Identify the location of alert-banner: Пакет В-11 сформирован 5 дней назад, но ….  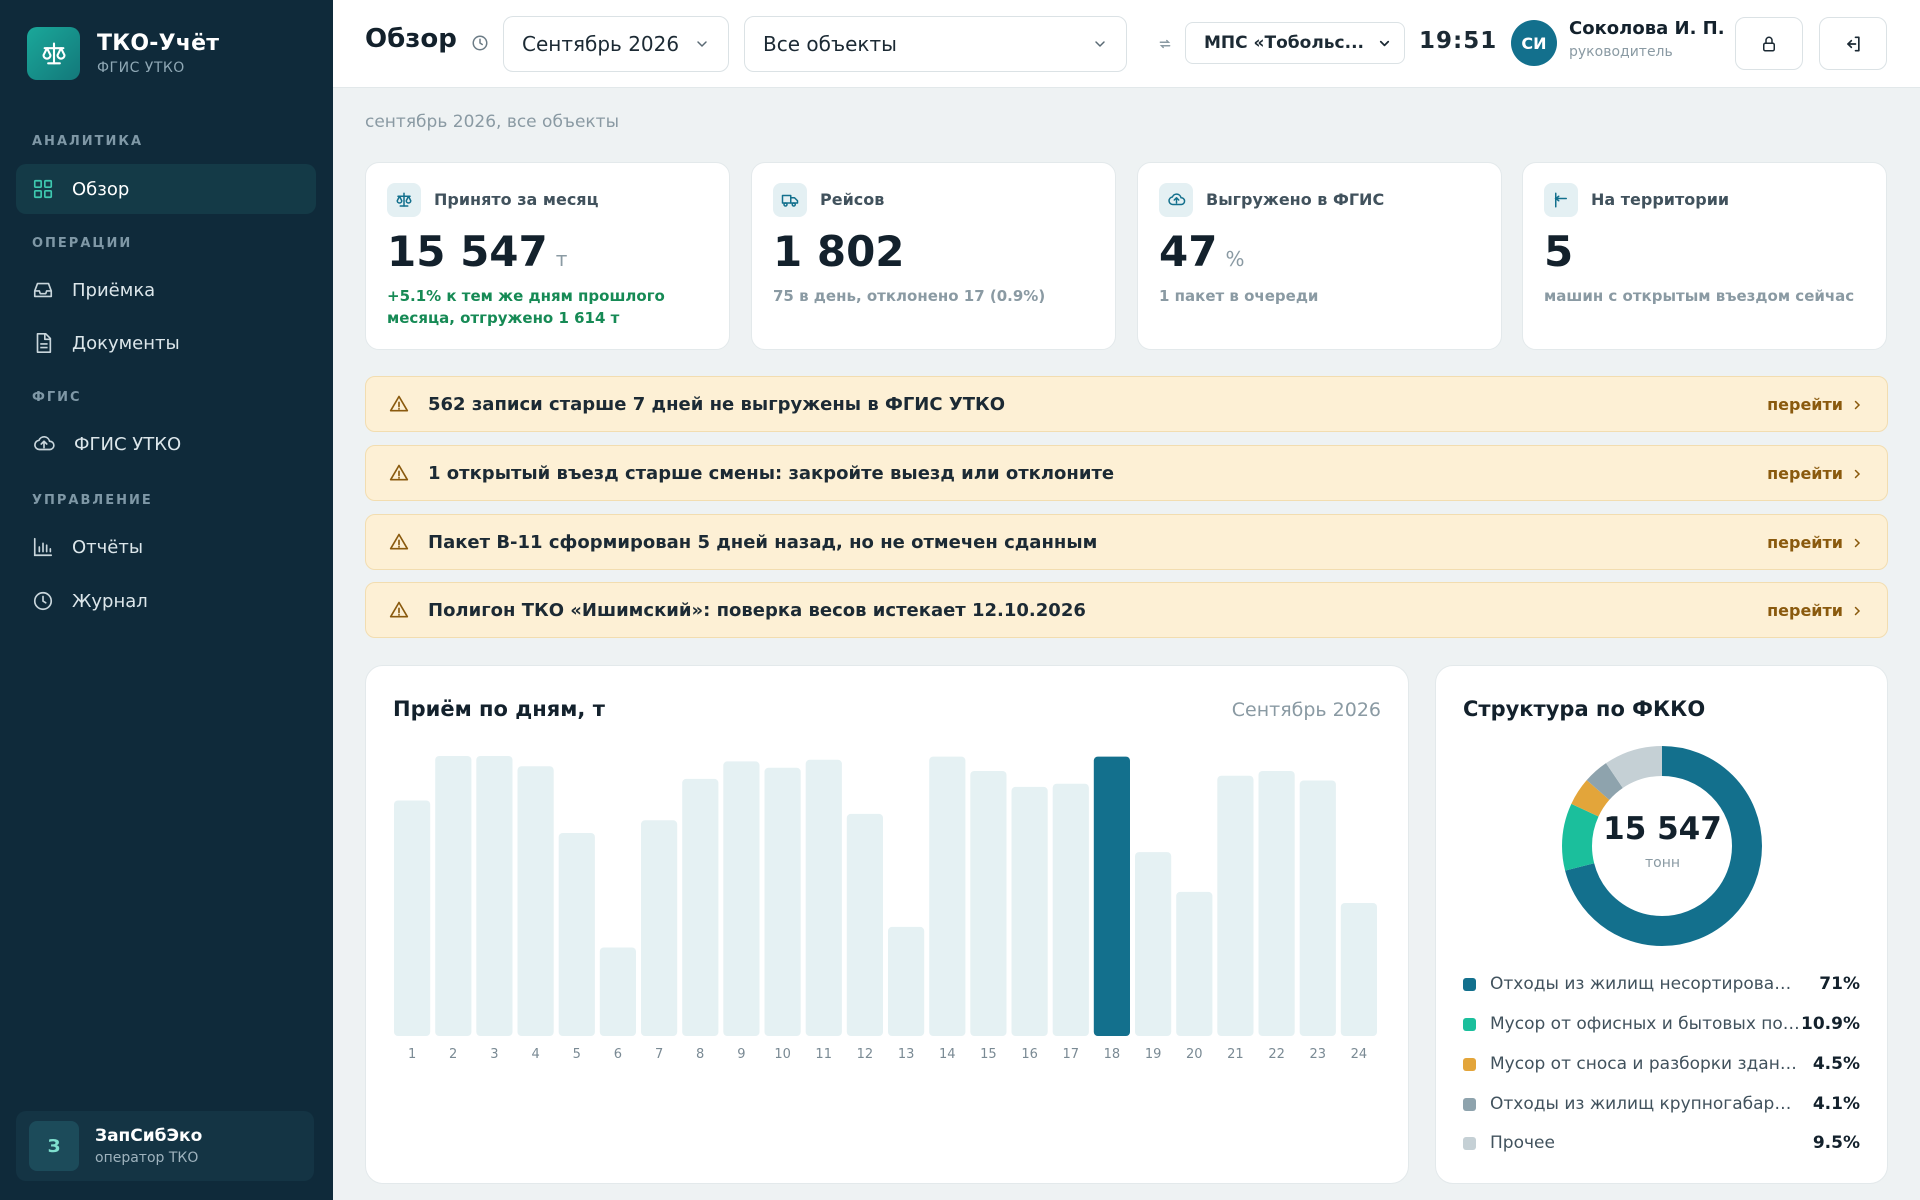
(1126, 542).